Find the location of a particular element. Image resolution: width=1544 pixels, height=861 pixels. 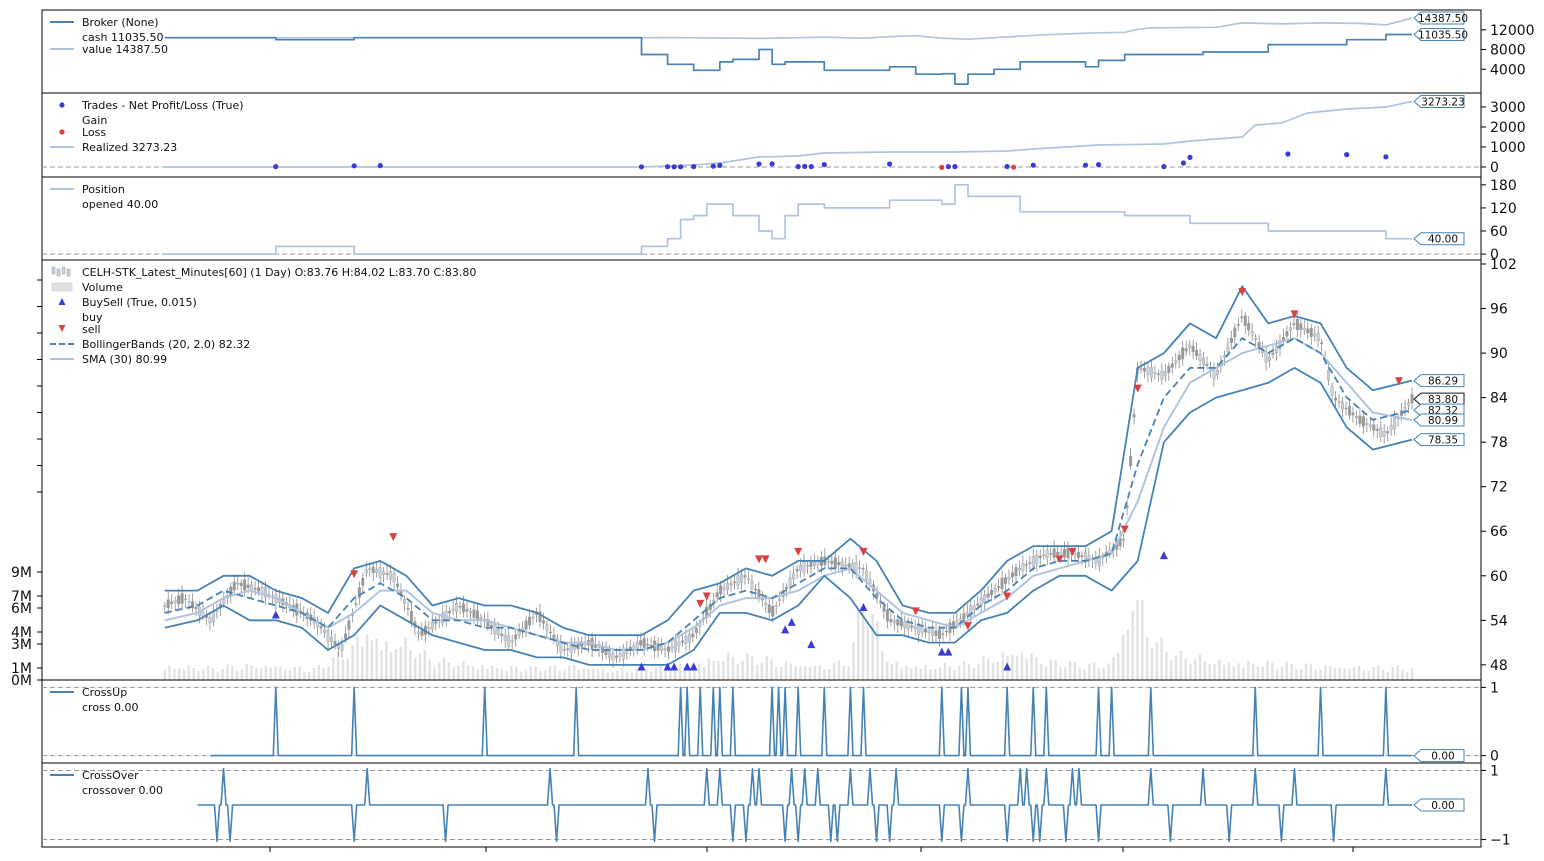

sell-marker is located at coordinates (700, 603).